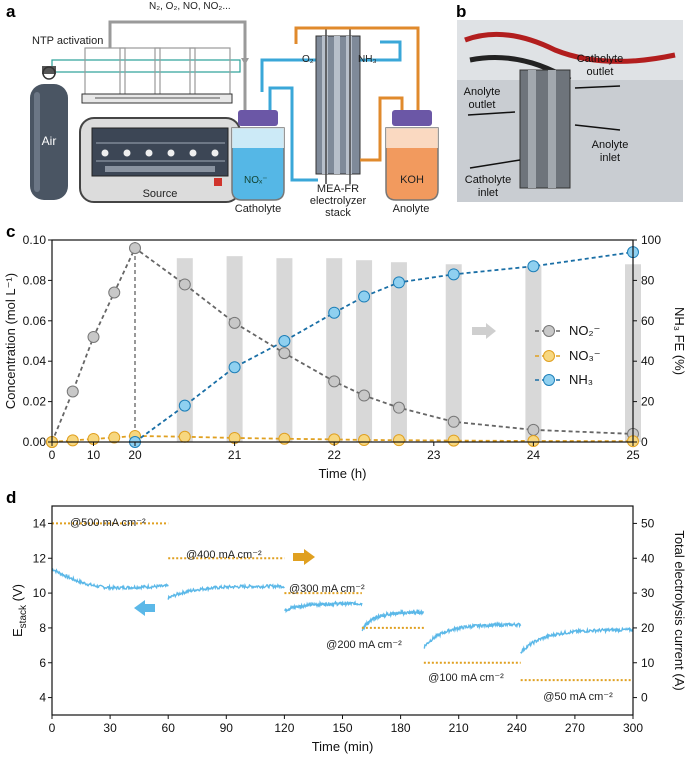 This screenshot has width=685, height=759. I want to click on nh3-label: NH₃, so click(367, 59).